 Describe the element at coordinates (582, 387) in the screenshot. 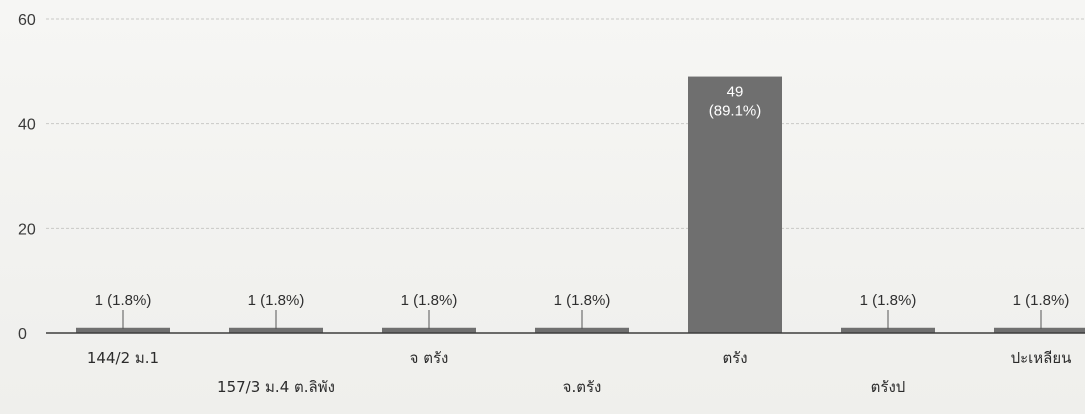

I see `x-tick-label: จ.ตรัง` at that location.